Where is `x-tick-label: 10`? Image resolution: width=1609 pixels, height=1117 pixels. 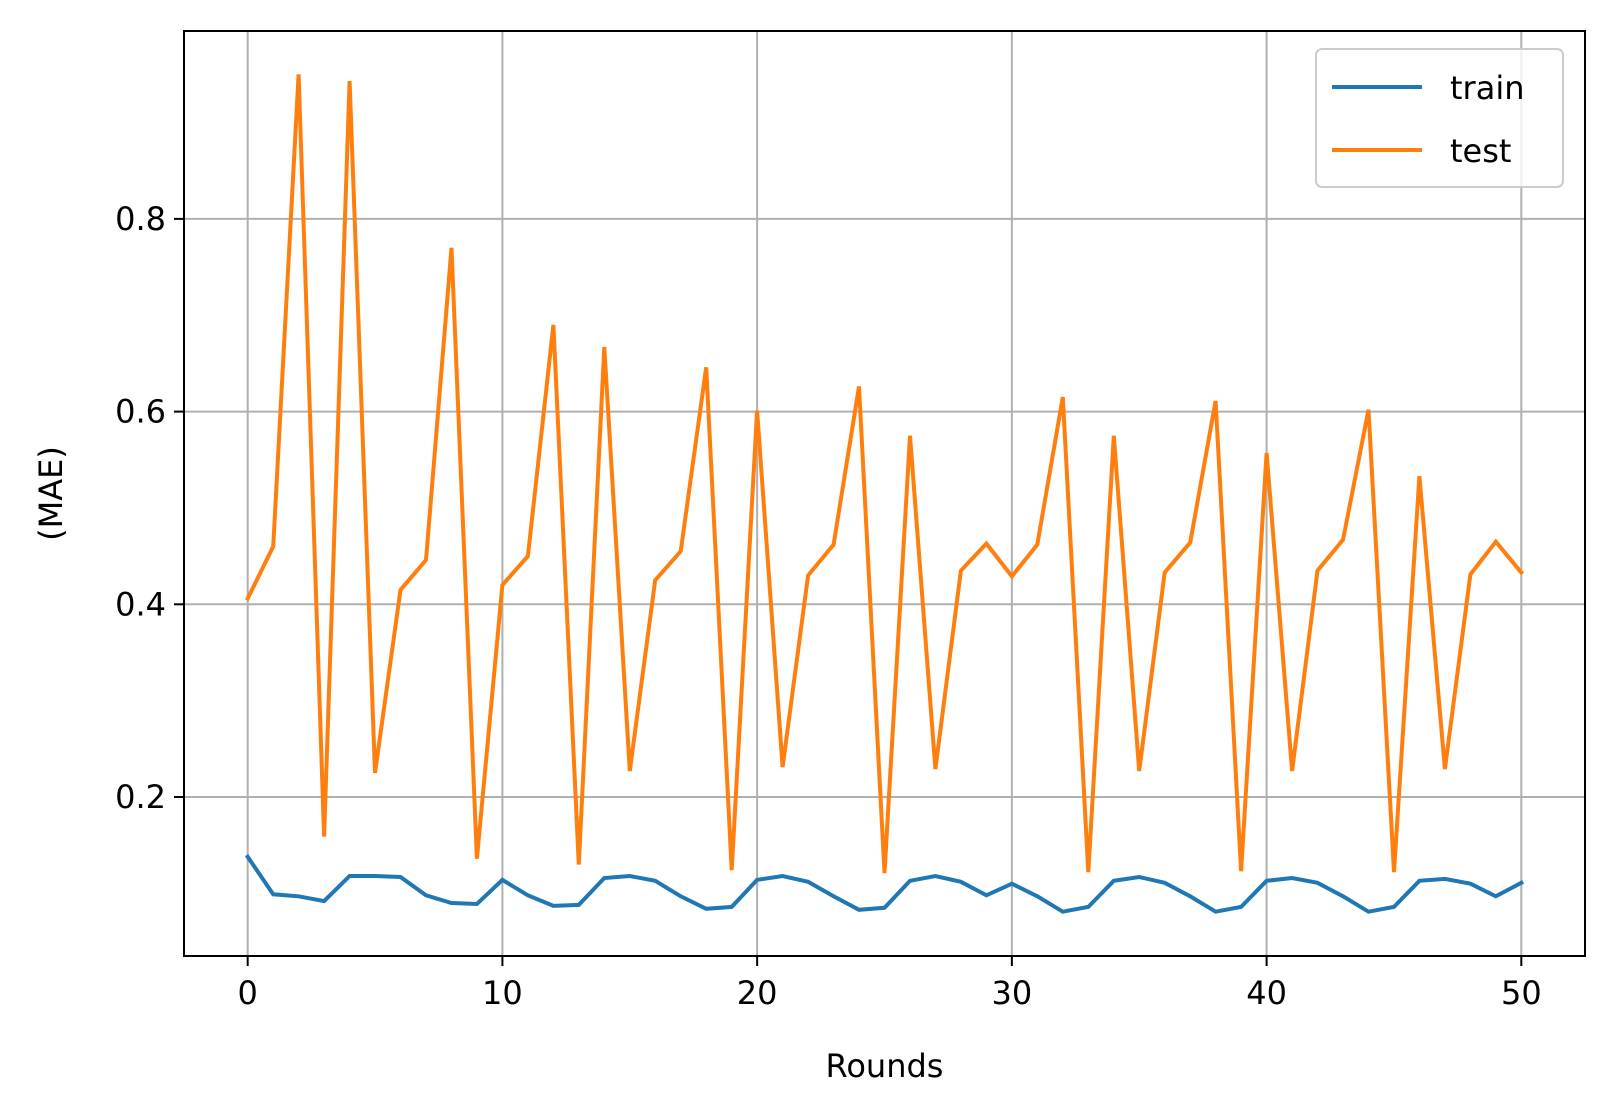
x-tick-label: 10 is located at coordinates (502, 993).